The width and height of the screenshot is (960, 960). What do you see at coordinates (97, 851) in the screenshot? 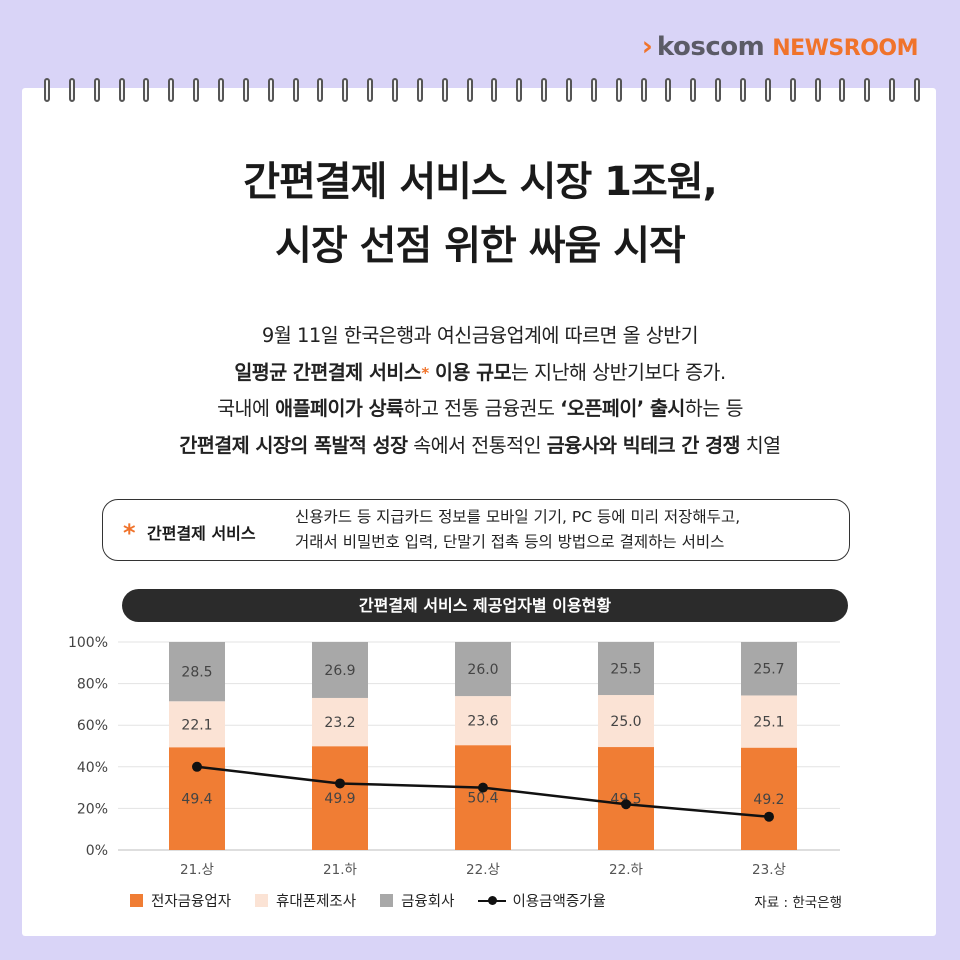
I see `y-tick-label: 0%` at bounding box center [97, 851].